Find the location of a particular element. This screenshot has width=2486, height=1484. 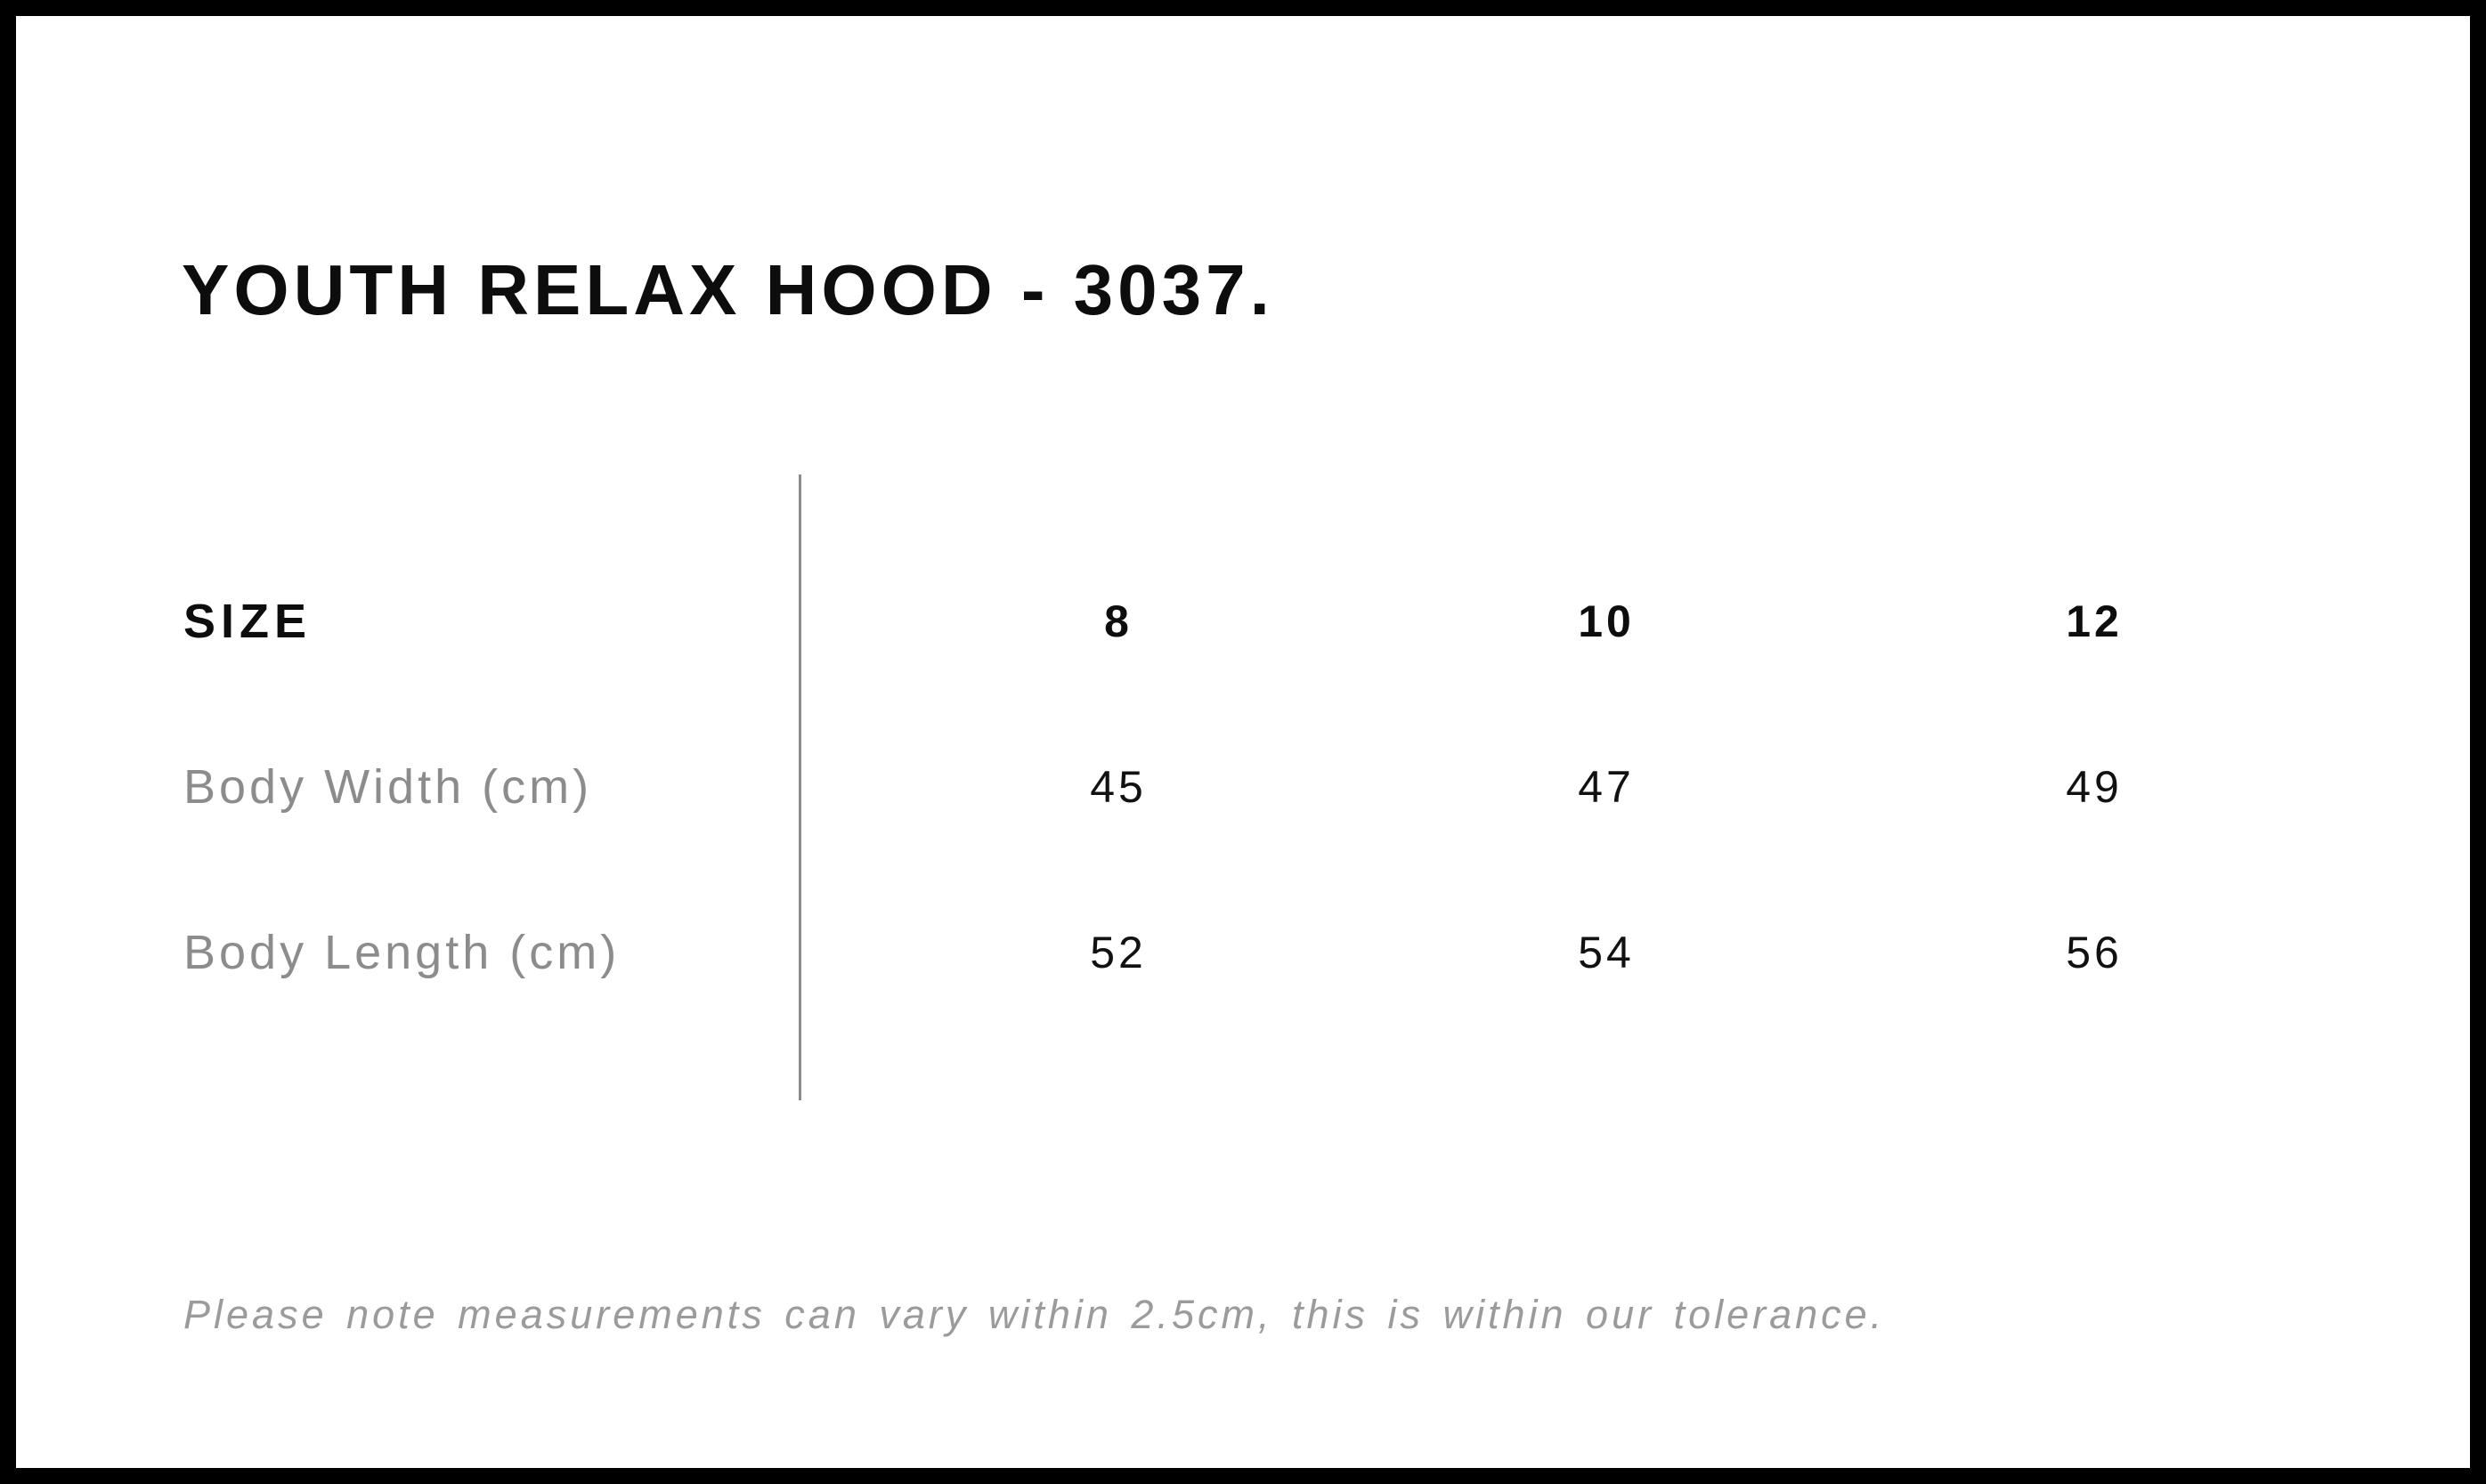

size-header-label: SIZE is located at coordinates (248, 621).